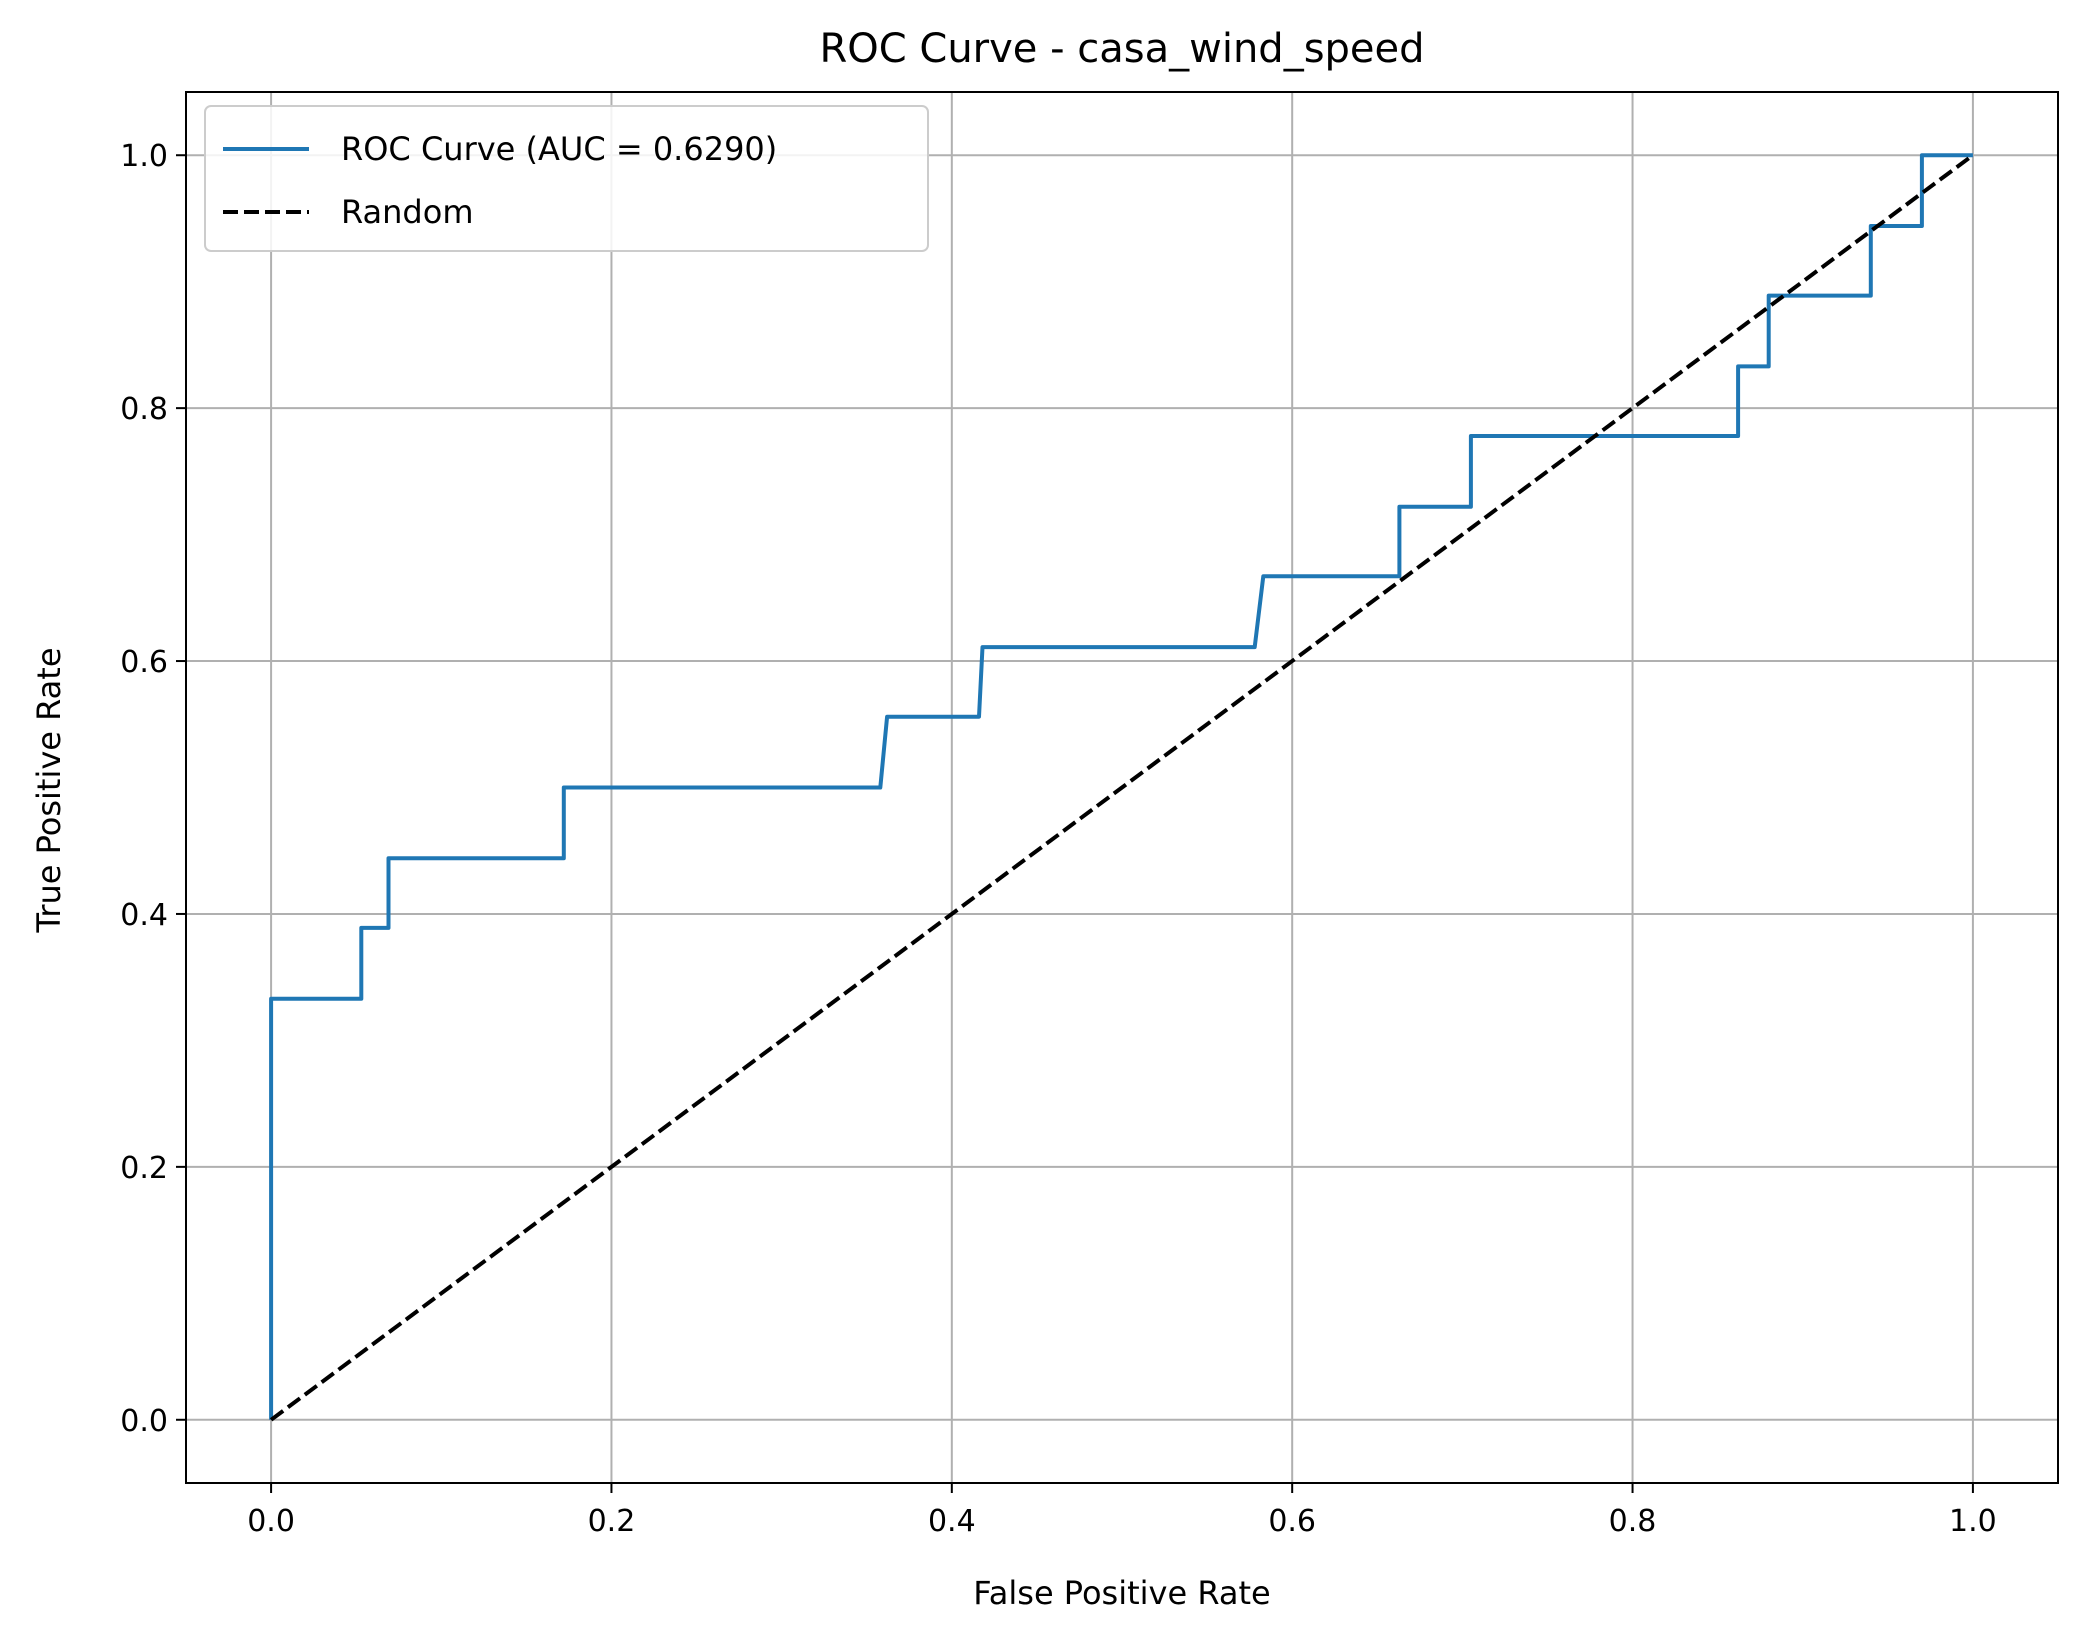 The width and height of the screenshot is (2074, 1638). What do you see at coordinates (271, 1521) in the screenshot?
I see `x-tick-label: 0.0` at bounding box center [271, 1521].